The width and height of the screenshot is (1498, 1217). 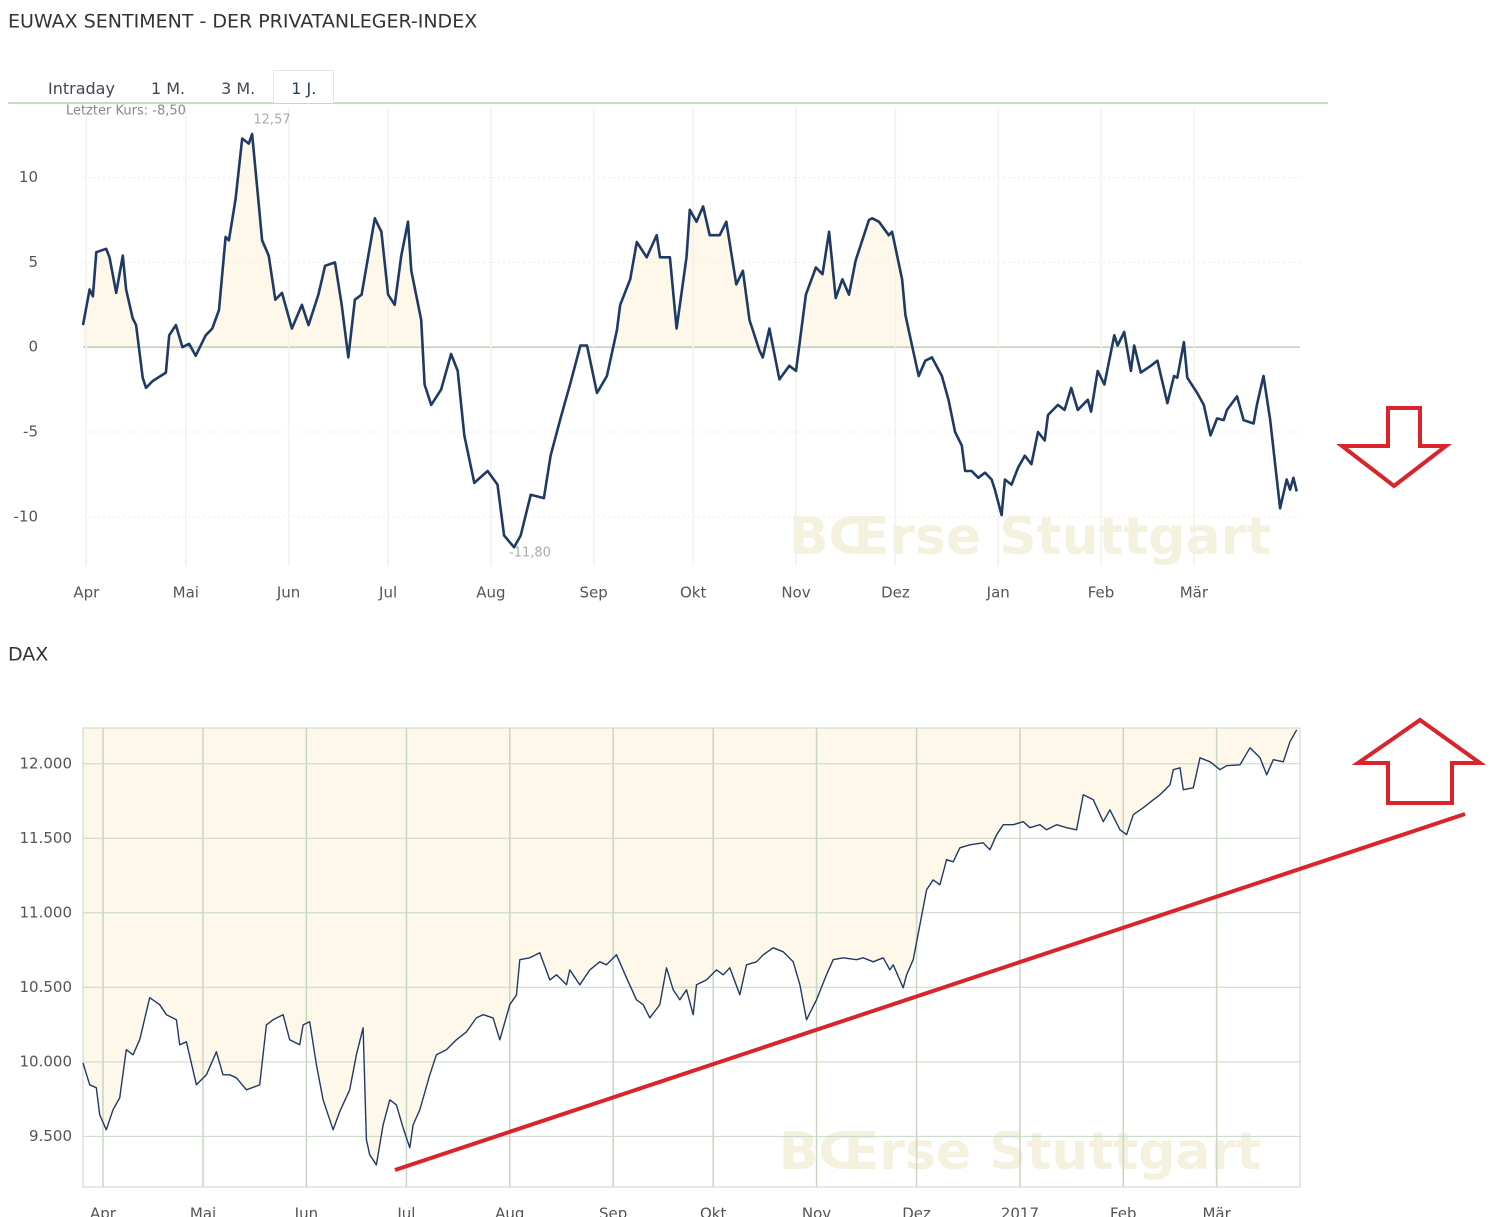 I want to click on range-tabs: Intraday 1 M. 3 M. 1 J., so click(x=182, y=86).